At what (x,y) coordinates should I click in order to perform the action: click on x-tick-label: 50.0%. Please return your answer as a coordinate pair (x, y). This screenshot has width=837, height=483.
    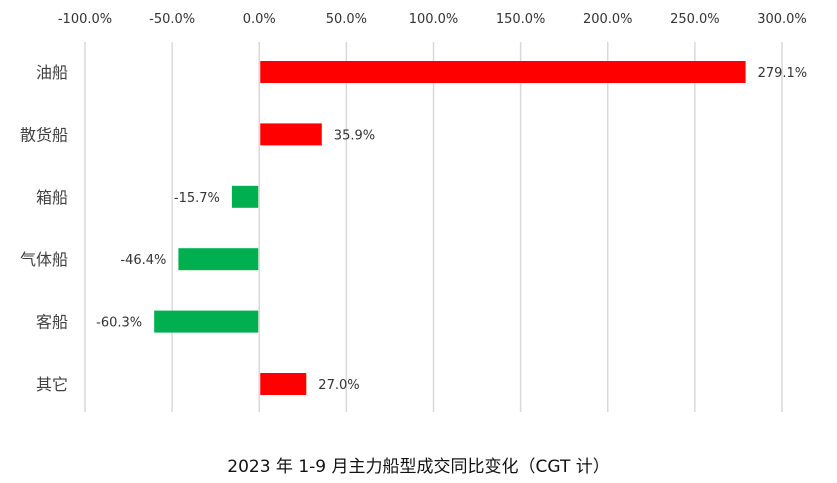
    Looking at the image, I should click on (346, 19).